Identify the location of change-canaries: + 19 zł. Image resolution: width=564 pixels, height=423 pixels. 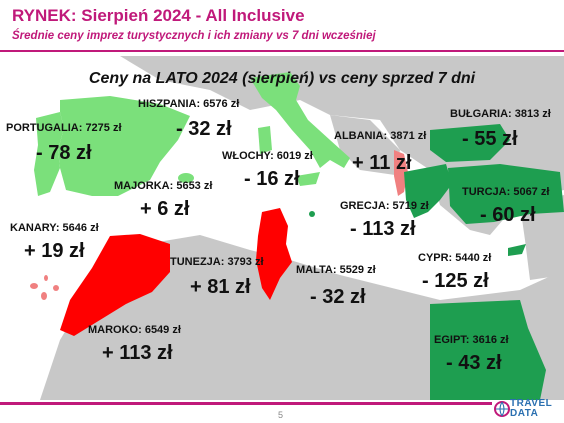
(54, 251).